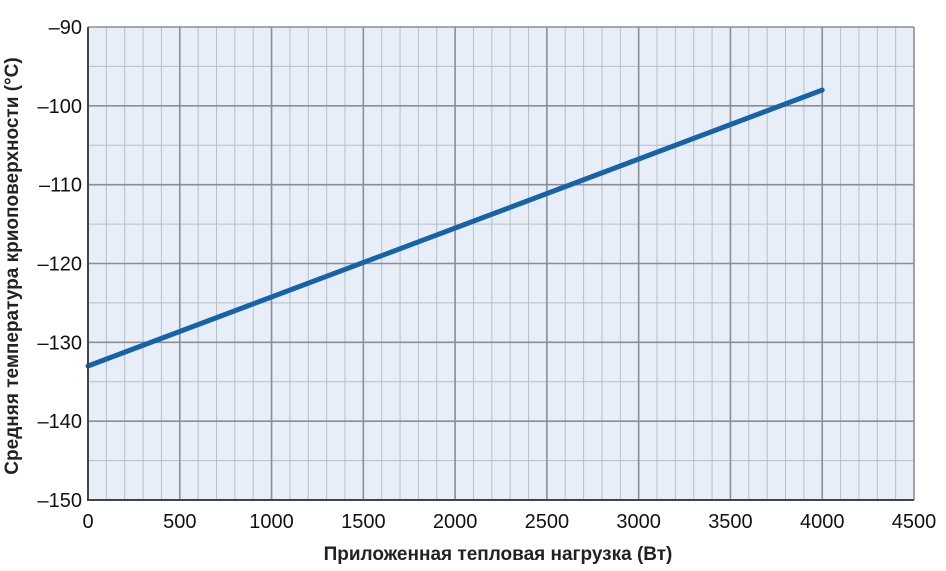 Image resolution: width=946 pixels, height=571 pixels. Describe the element at coordinates (498, 554) in the screenshot. I see `x-axis-title: Приложенная тепловая нагрузка (Вт)` at that location.